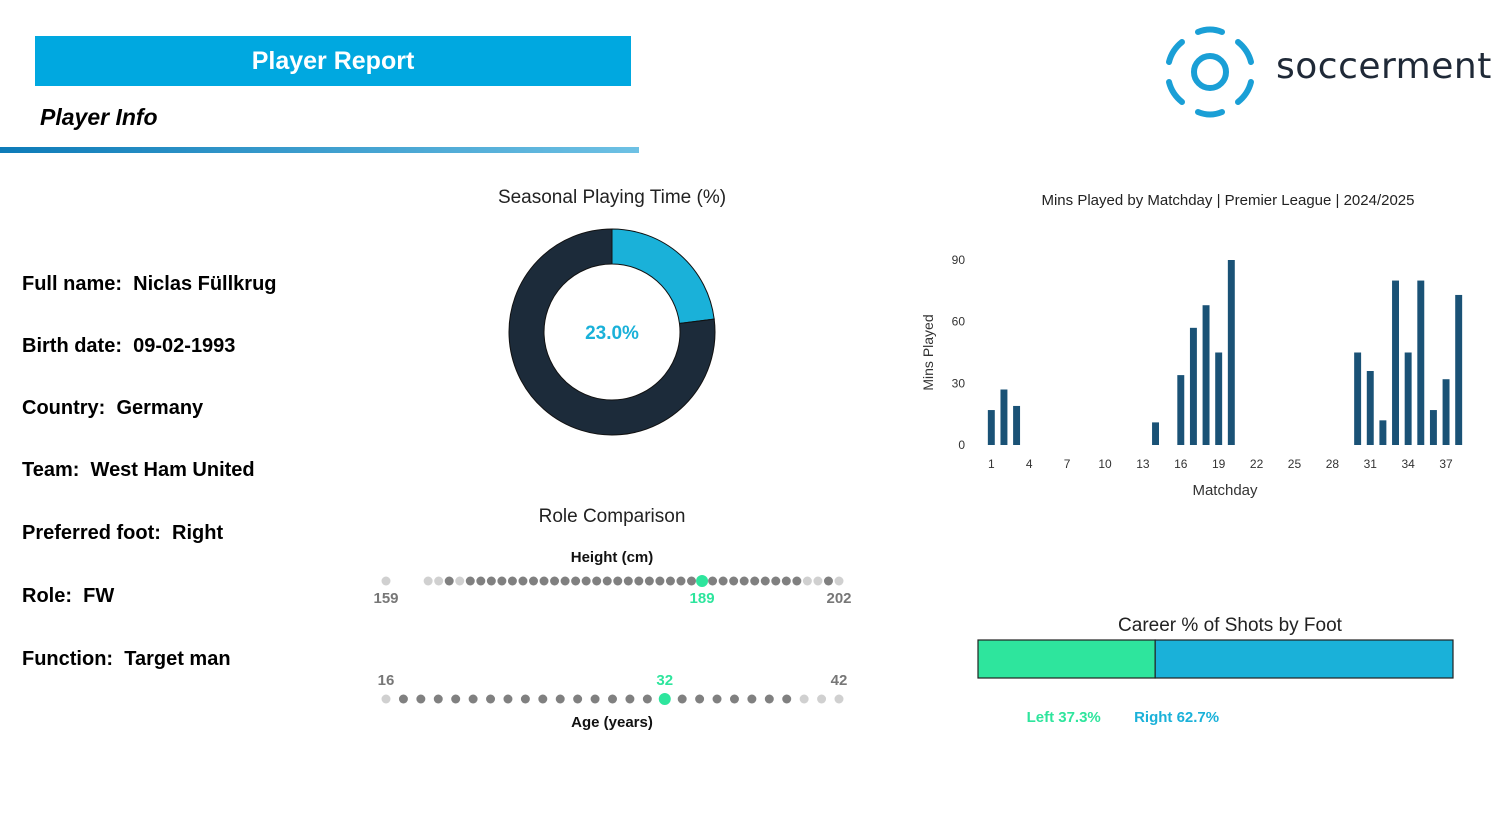 The width and height of the screenshot is (1496, 840). What do you see at coordinates (1225, 490) in the screenshot?
I see `x-axis-label: Matchday` at bounding box center [1225, 490].